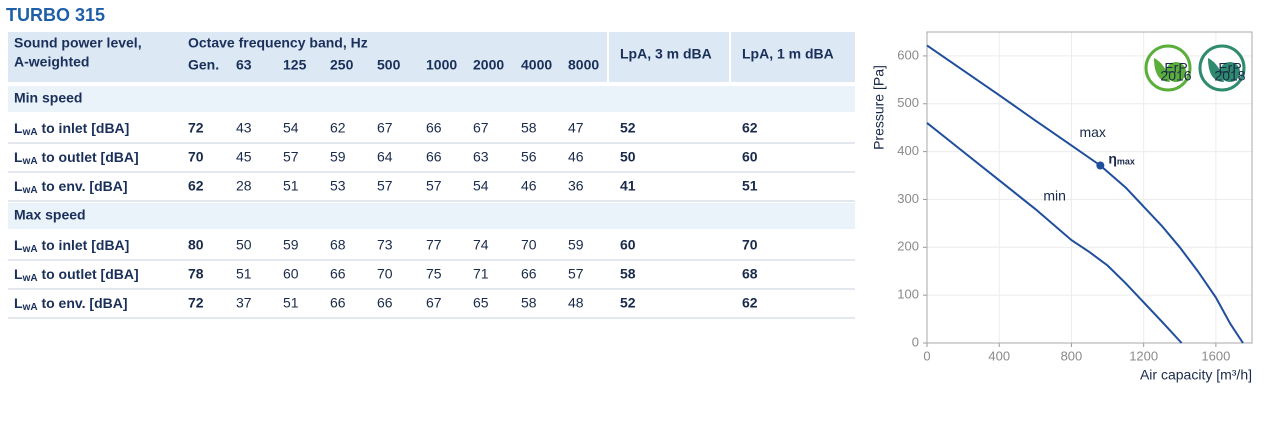 The height and width of the screenshot is (431, 1280). Describe the element at coordinates (78, 43) in the screenshot. I see `header-label: Sound power level,` at that location.